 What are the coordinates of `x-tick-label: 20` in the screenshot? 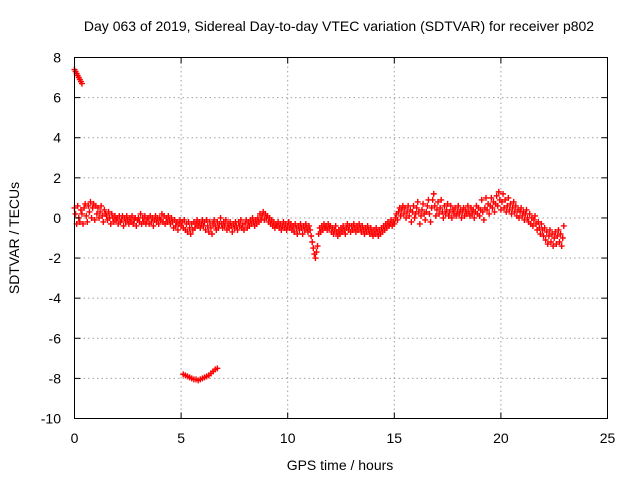 It's located at (501, 438).